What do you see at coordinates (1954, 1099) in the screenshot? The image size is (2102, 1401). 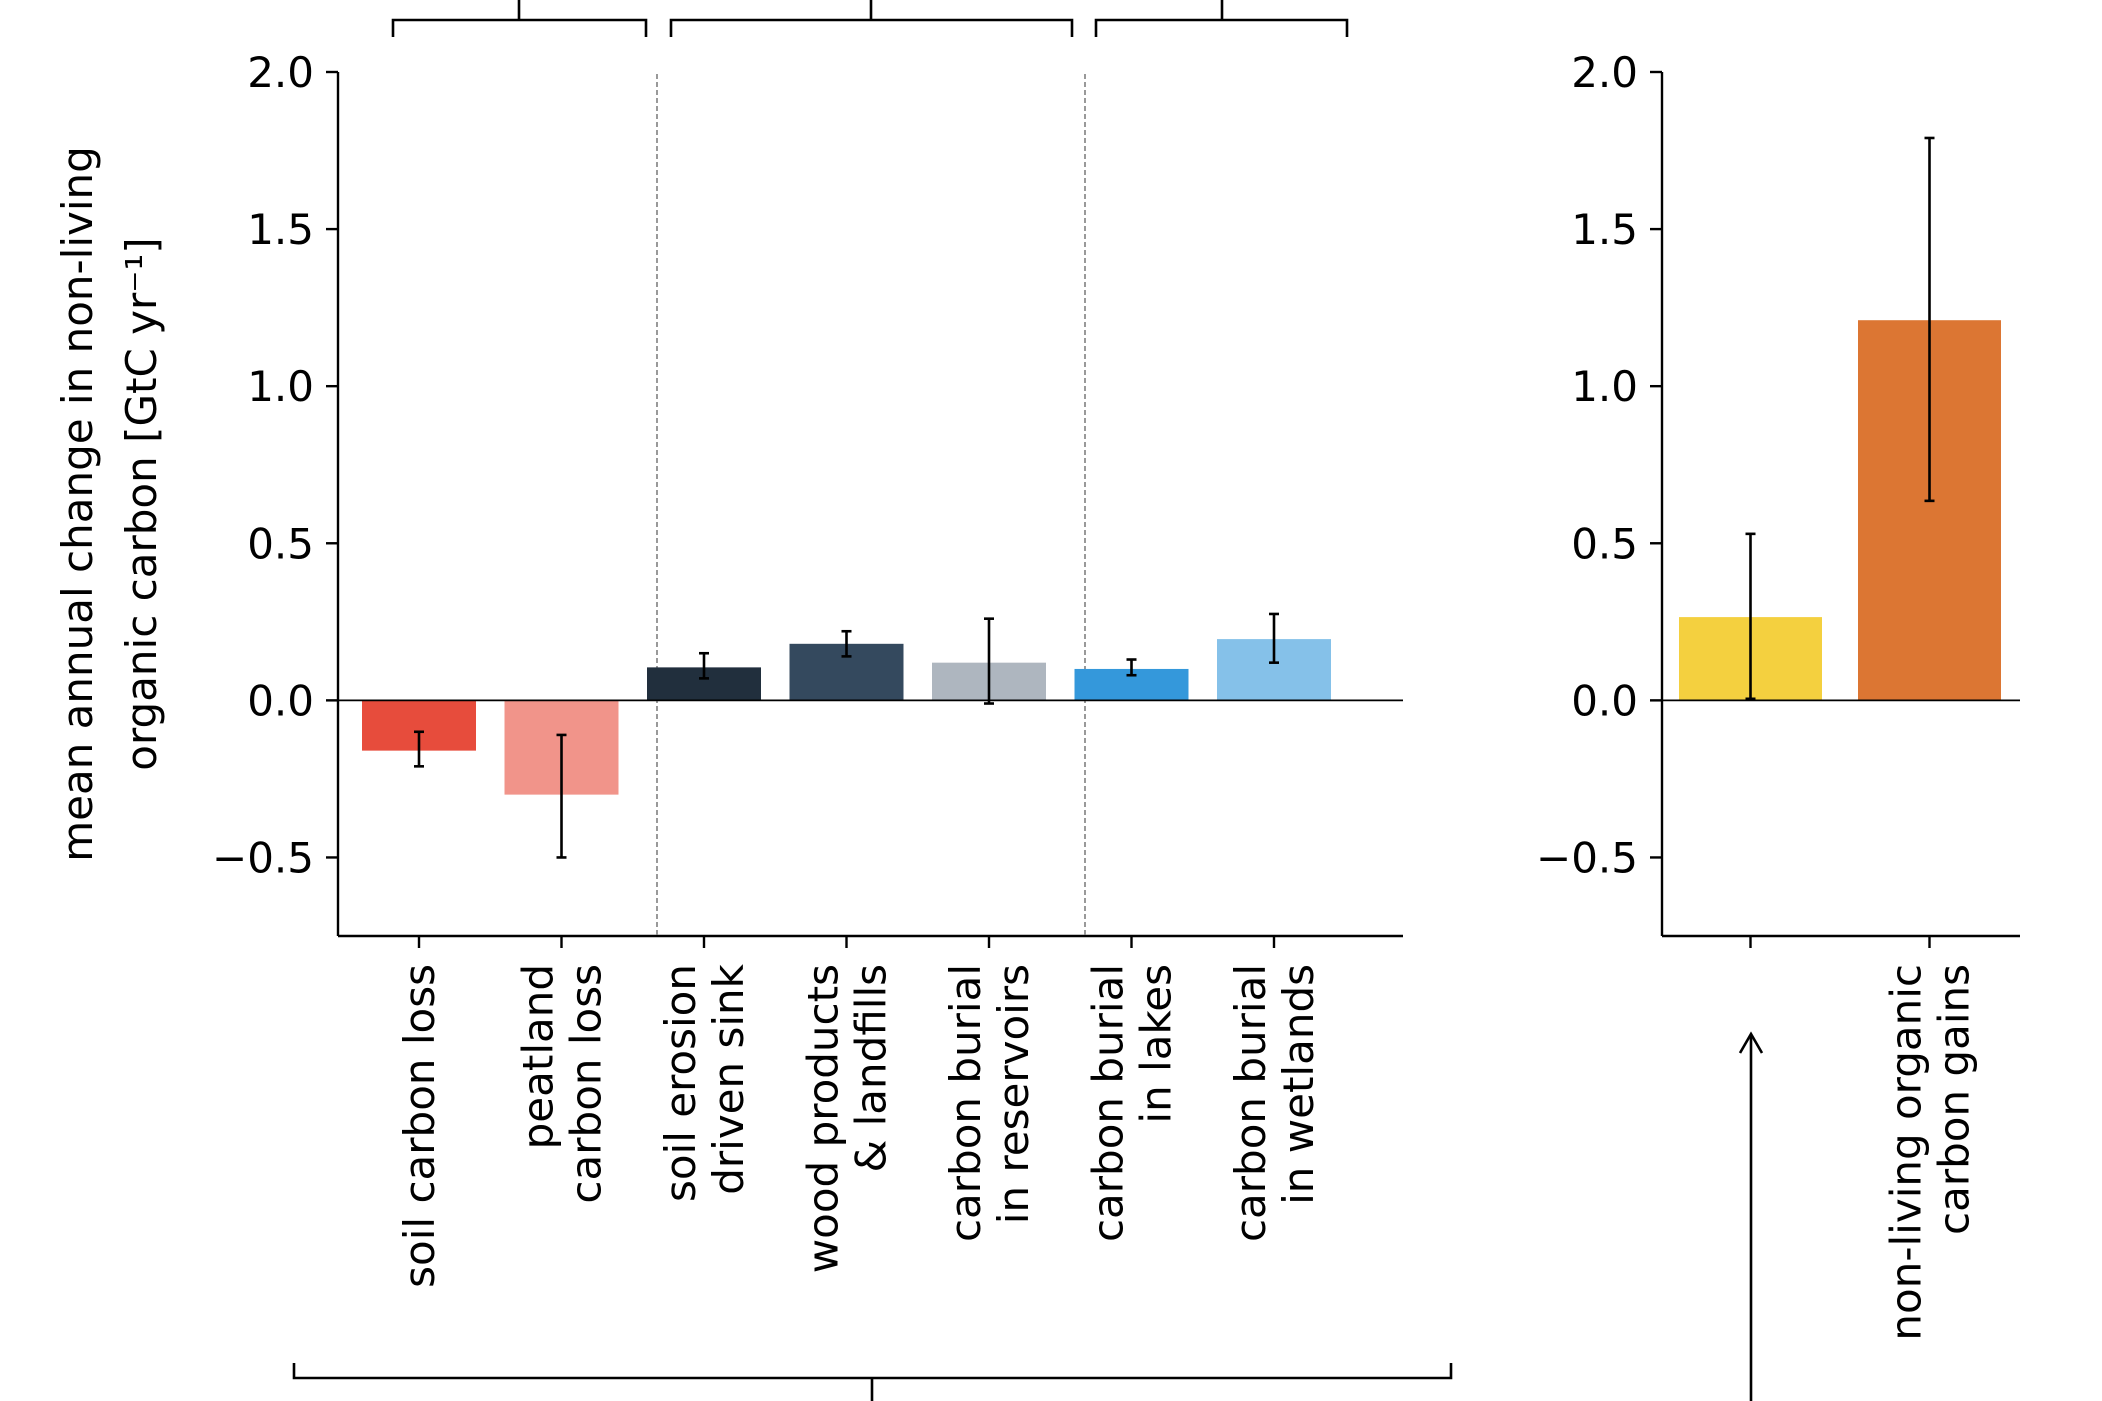 I see `category-label: carbon gains` at bounding box center [1954, 1099].